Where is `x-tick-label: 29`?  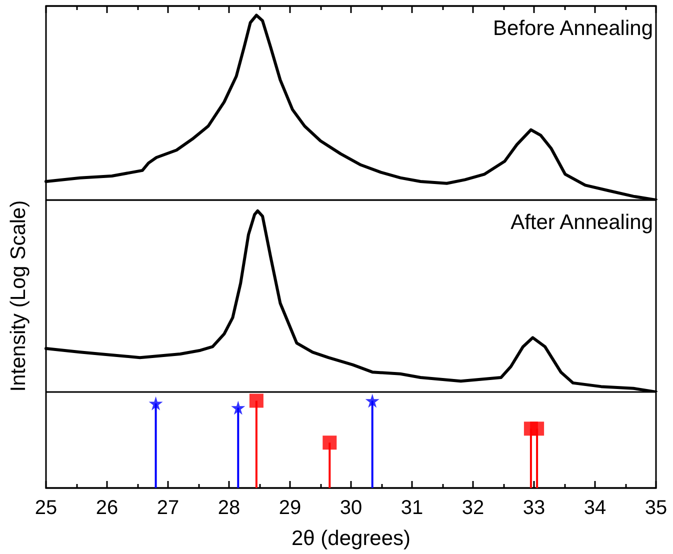 x-tick-label: 29 is located at coordinates (290, 508).